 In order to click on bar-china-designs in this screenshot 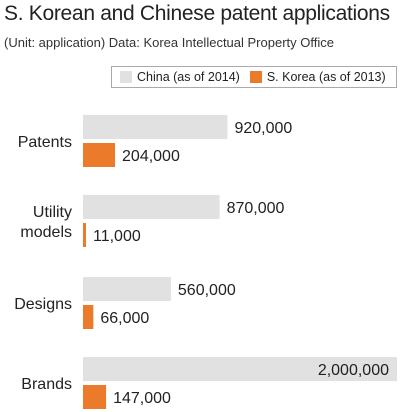, I will do `click(127, 289)`.